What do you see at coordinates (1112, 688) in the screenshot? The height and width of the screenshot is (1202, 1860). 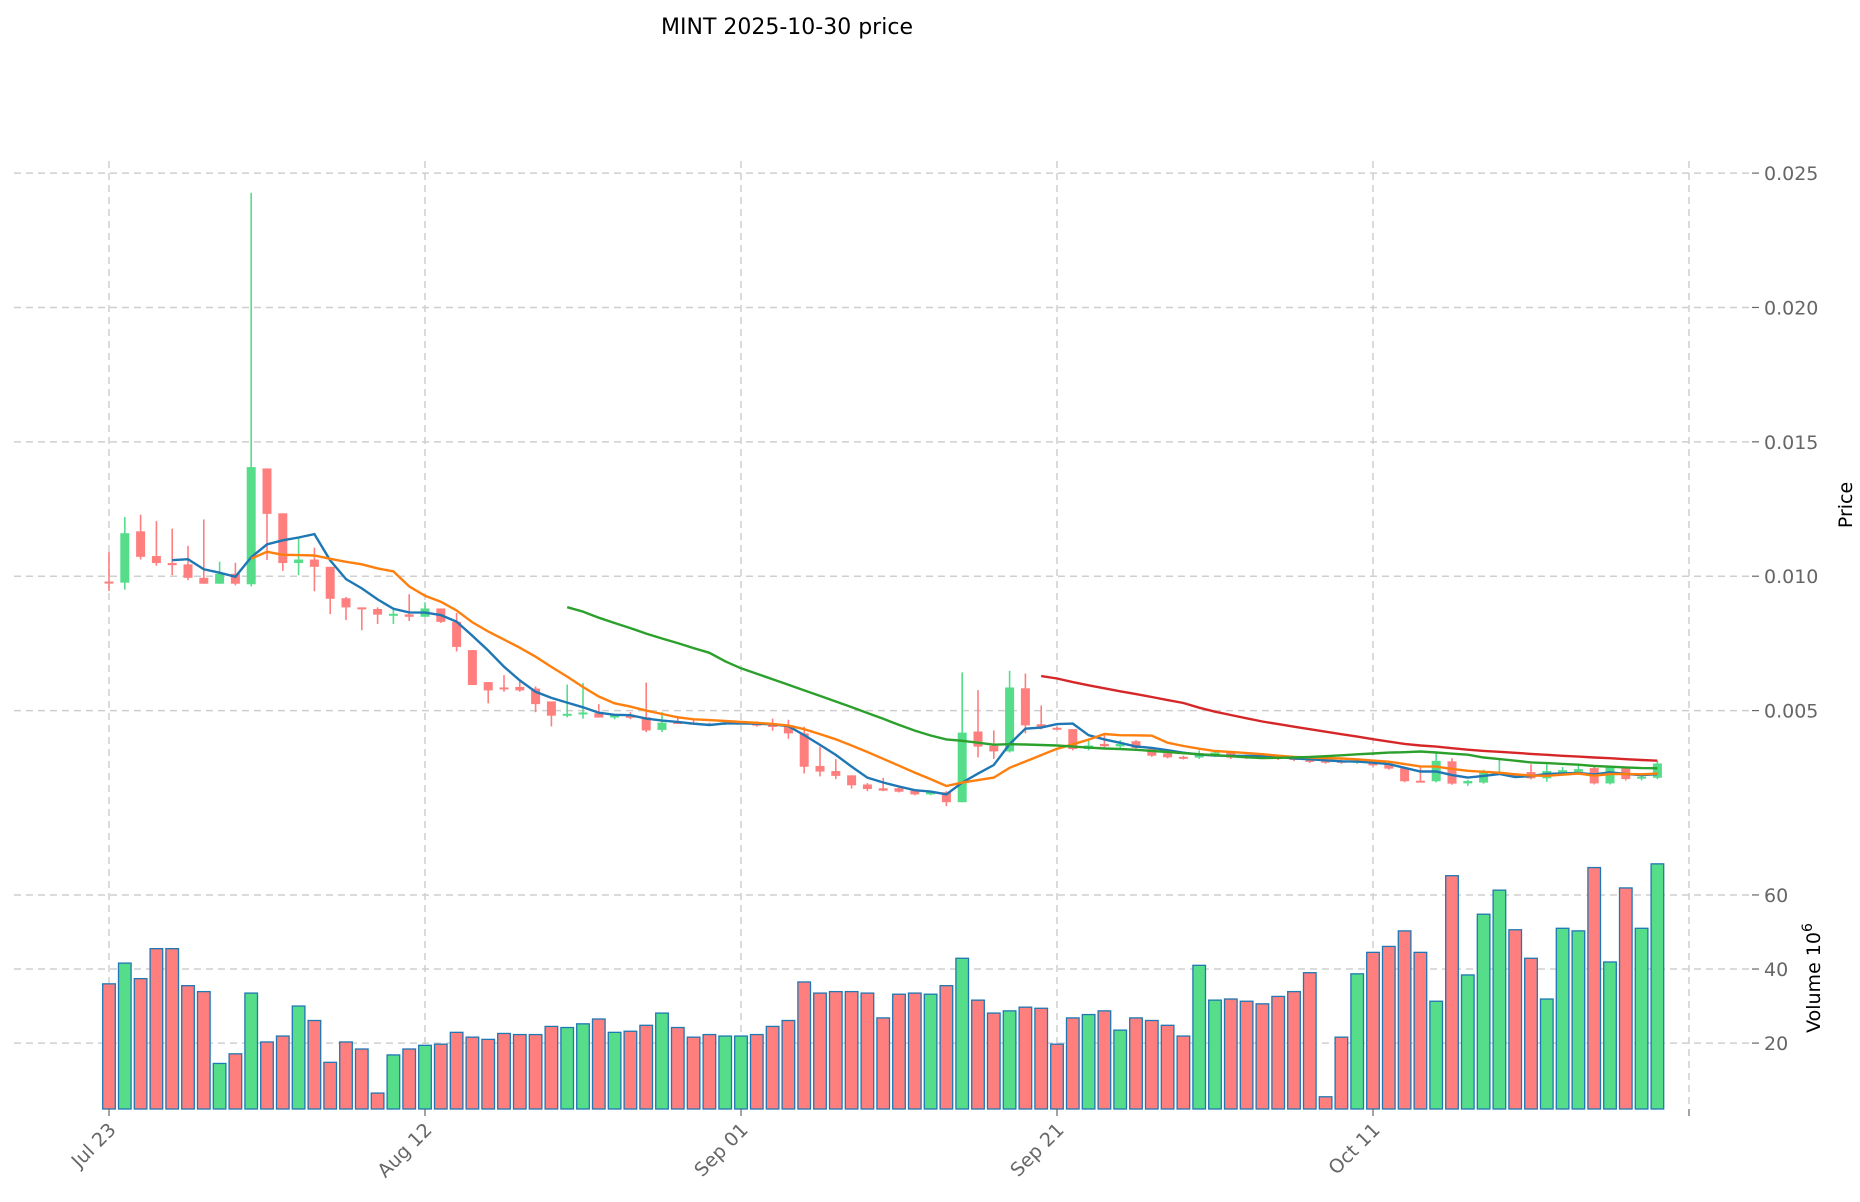 I see `ma30-line` at bounding box center [1112, 688].